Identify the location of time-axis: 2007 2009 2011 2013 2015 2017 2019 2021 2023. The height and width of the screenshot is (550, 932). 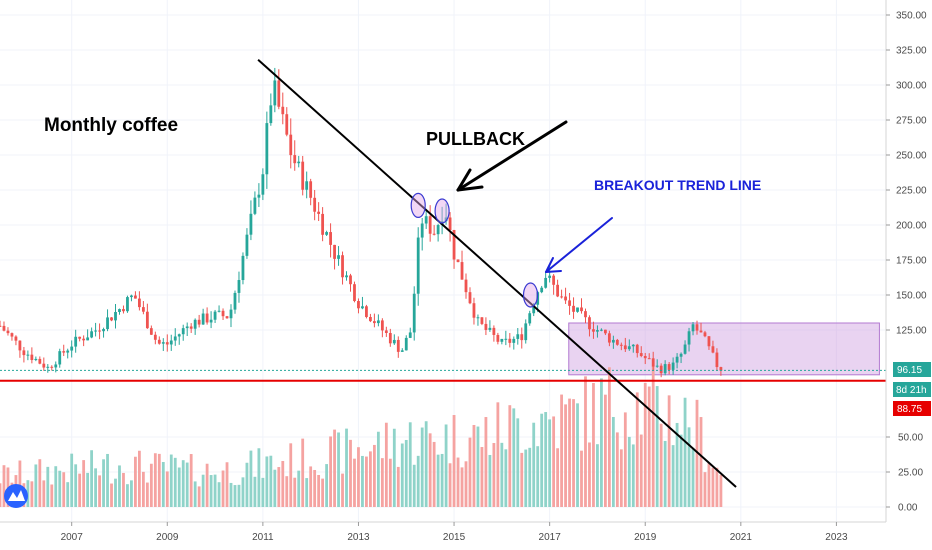
(454, 532).